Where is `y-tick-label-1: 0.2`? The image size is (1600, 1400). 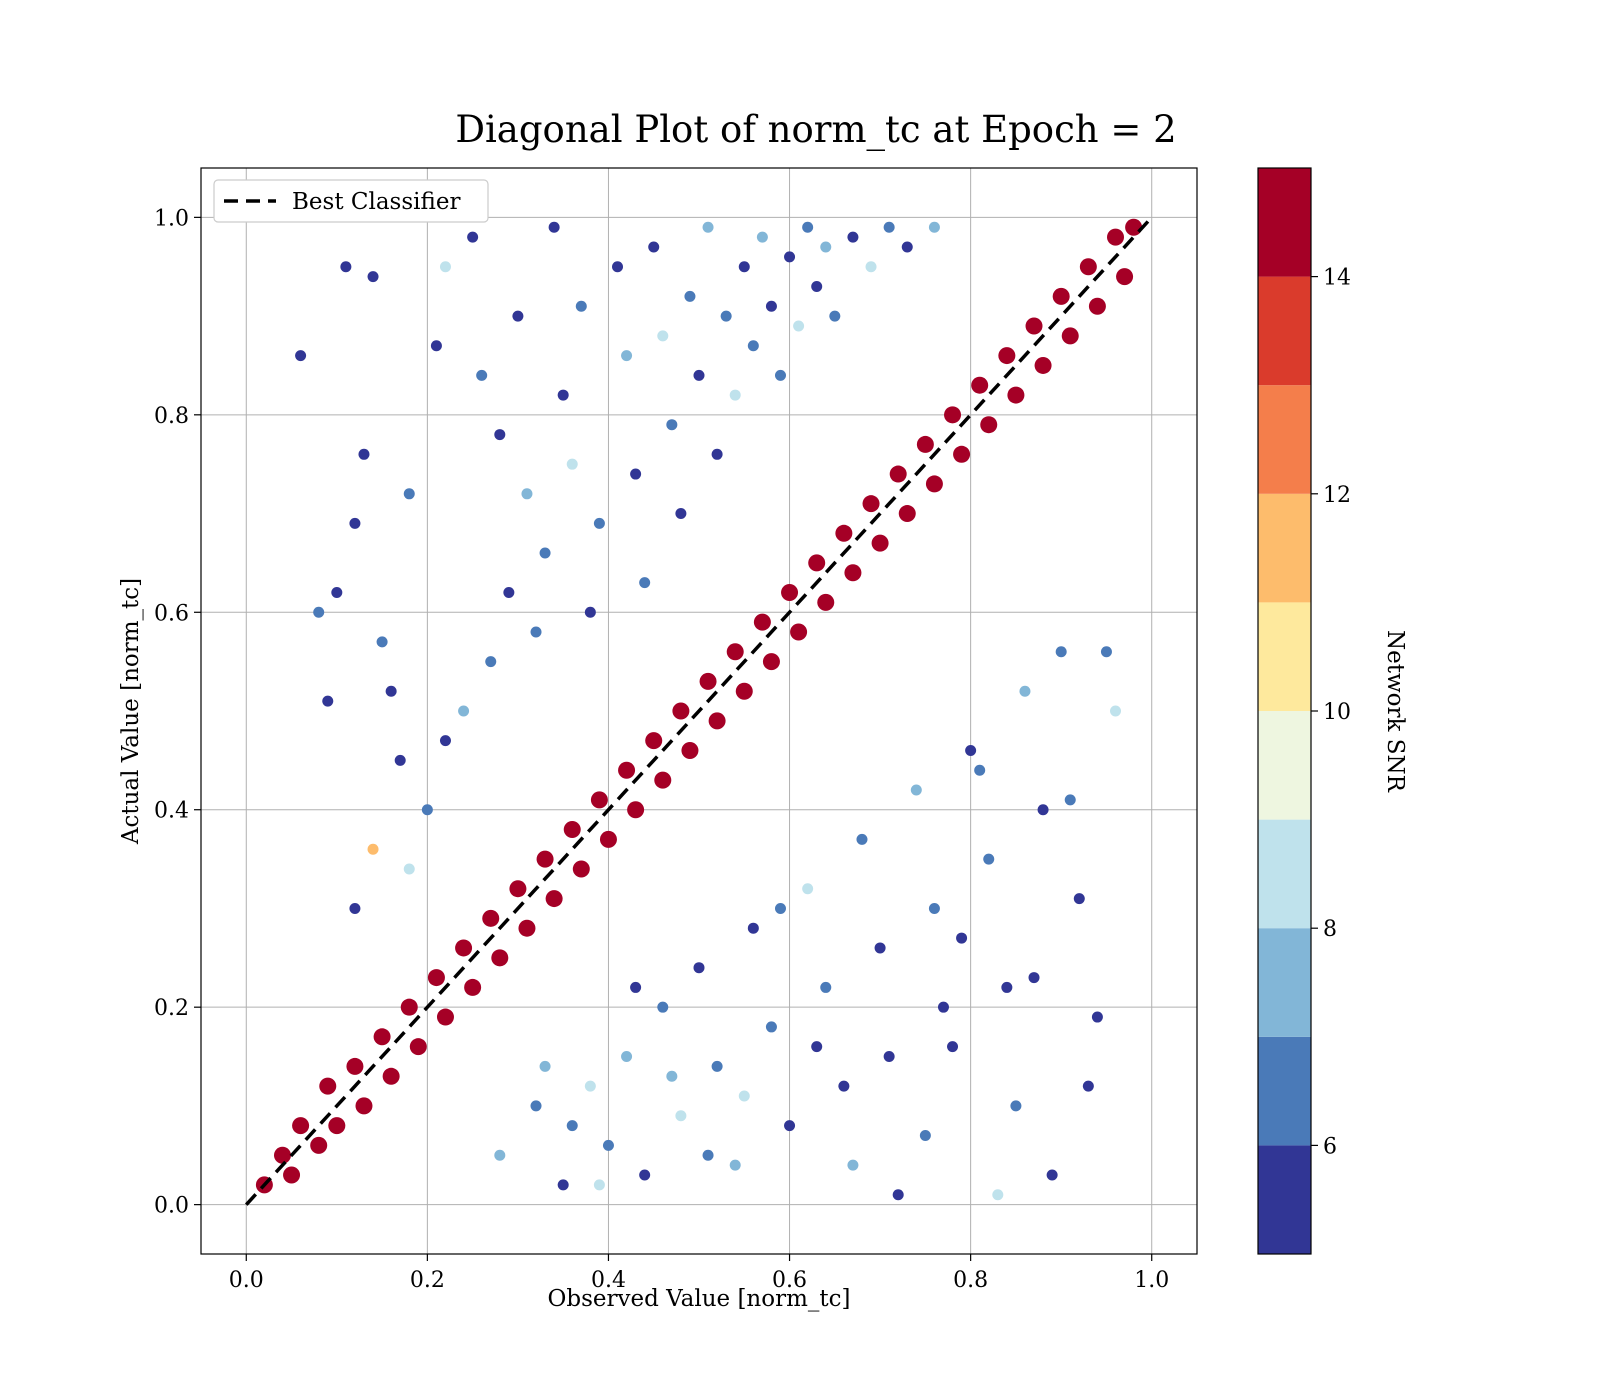
y-tick-label-1: 0.2 is located at coordinates (171, 1008).